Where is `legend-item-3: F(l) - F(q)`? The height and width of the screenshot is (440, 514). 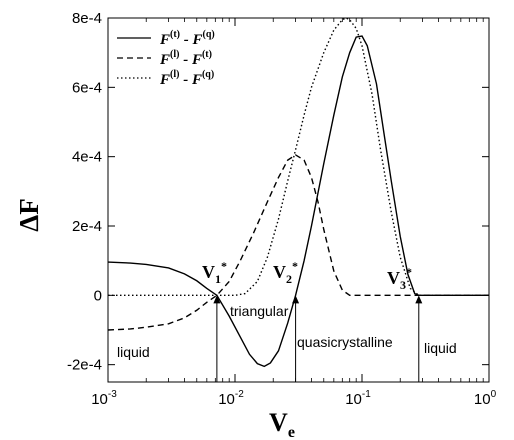 legend-item-3: F(l) - F(q) is located at coordinates (165, 78).